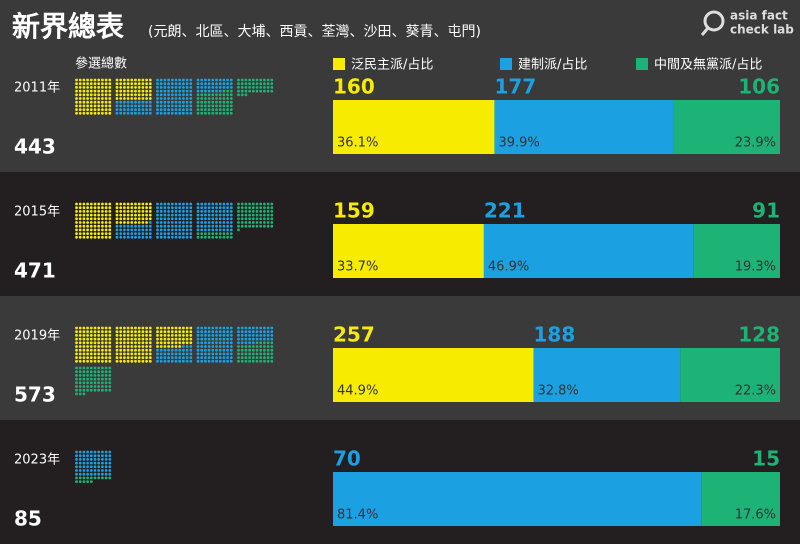 Image resolution: width=800 pixels, height=544 pixels. I want to click on total-label: 471, so click(35, 271).